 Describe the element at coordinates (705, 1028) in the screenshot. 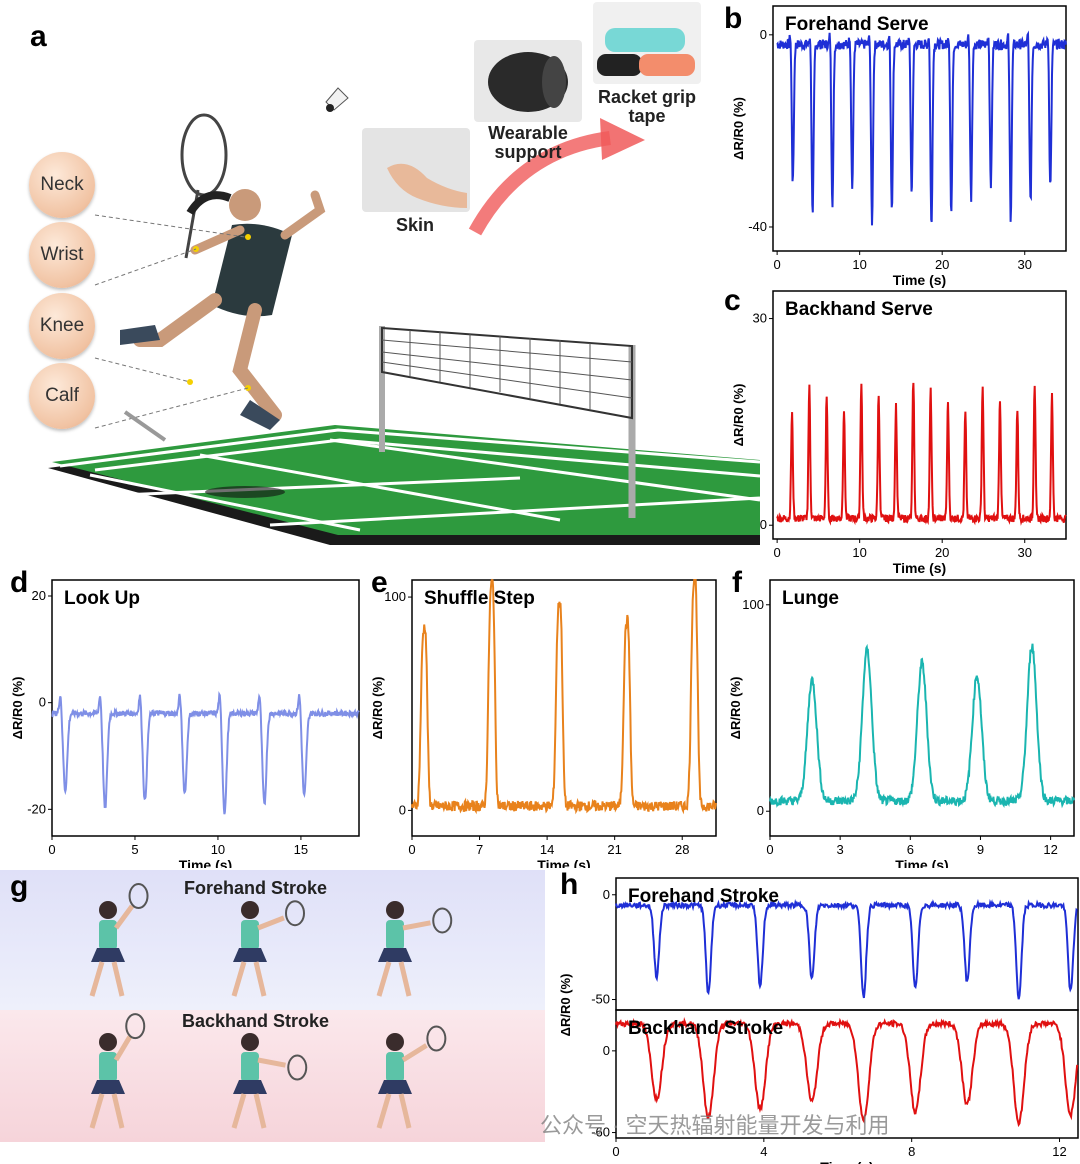

I see `chart-title: Backhand Stroke` at that location.